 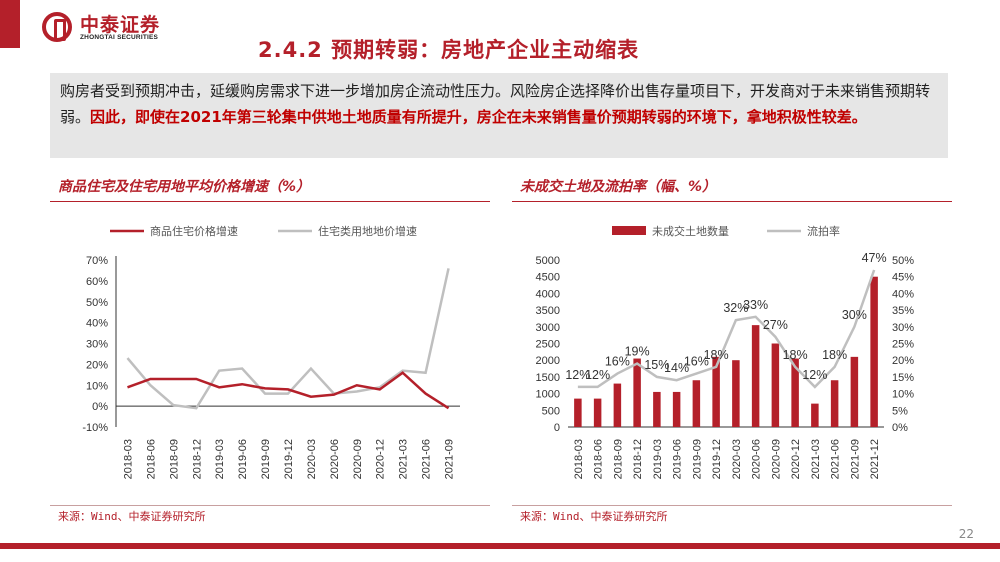 I want to click on x-tick-label: 2019-06, so click(x=243, y=459).